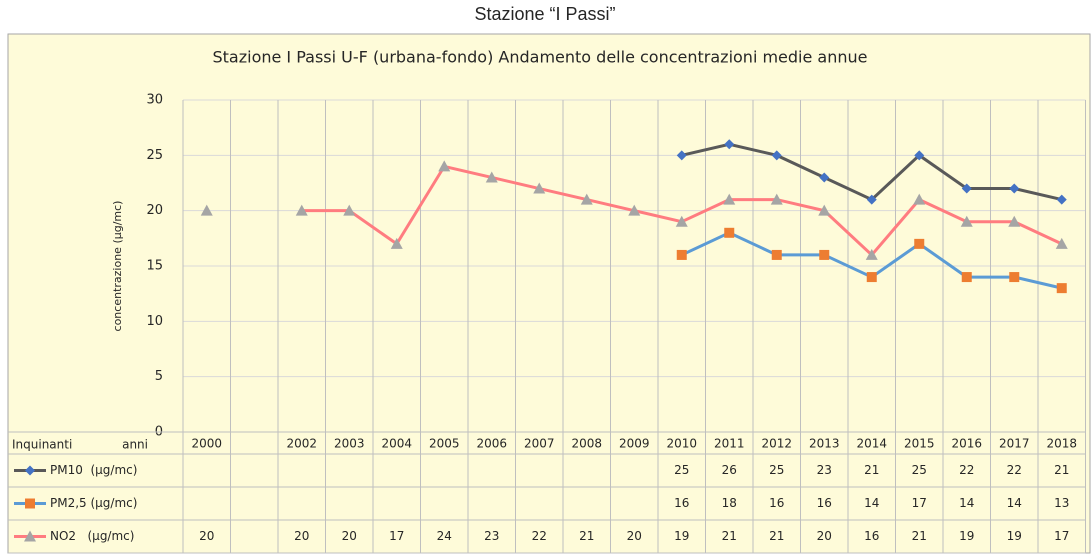  Describe the element at coordinates (93, 503) in the screenshot. I see `legend-label: PM2,5 (μg/mc)` at that location.